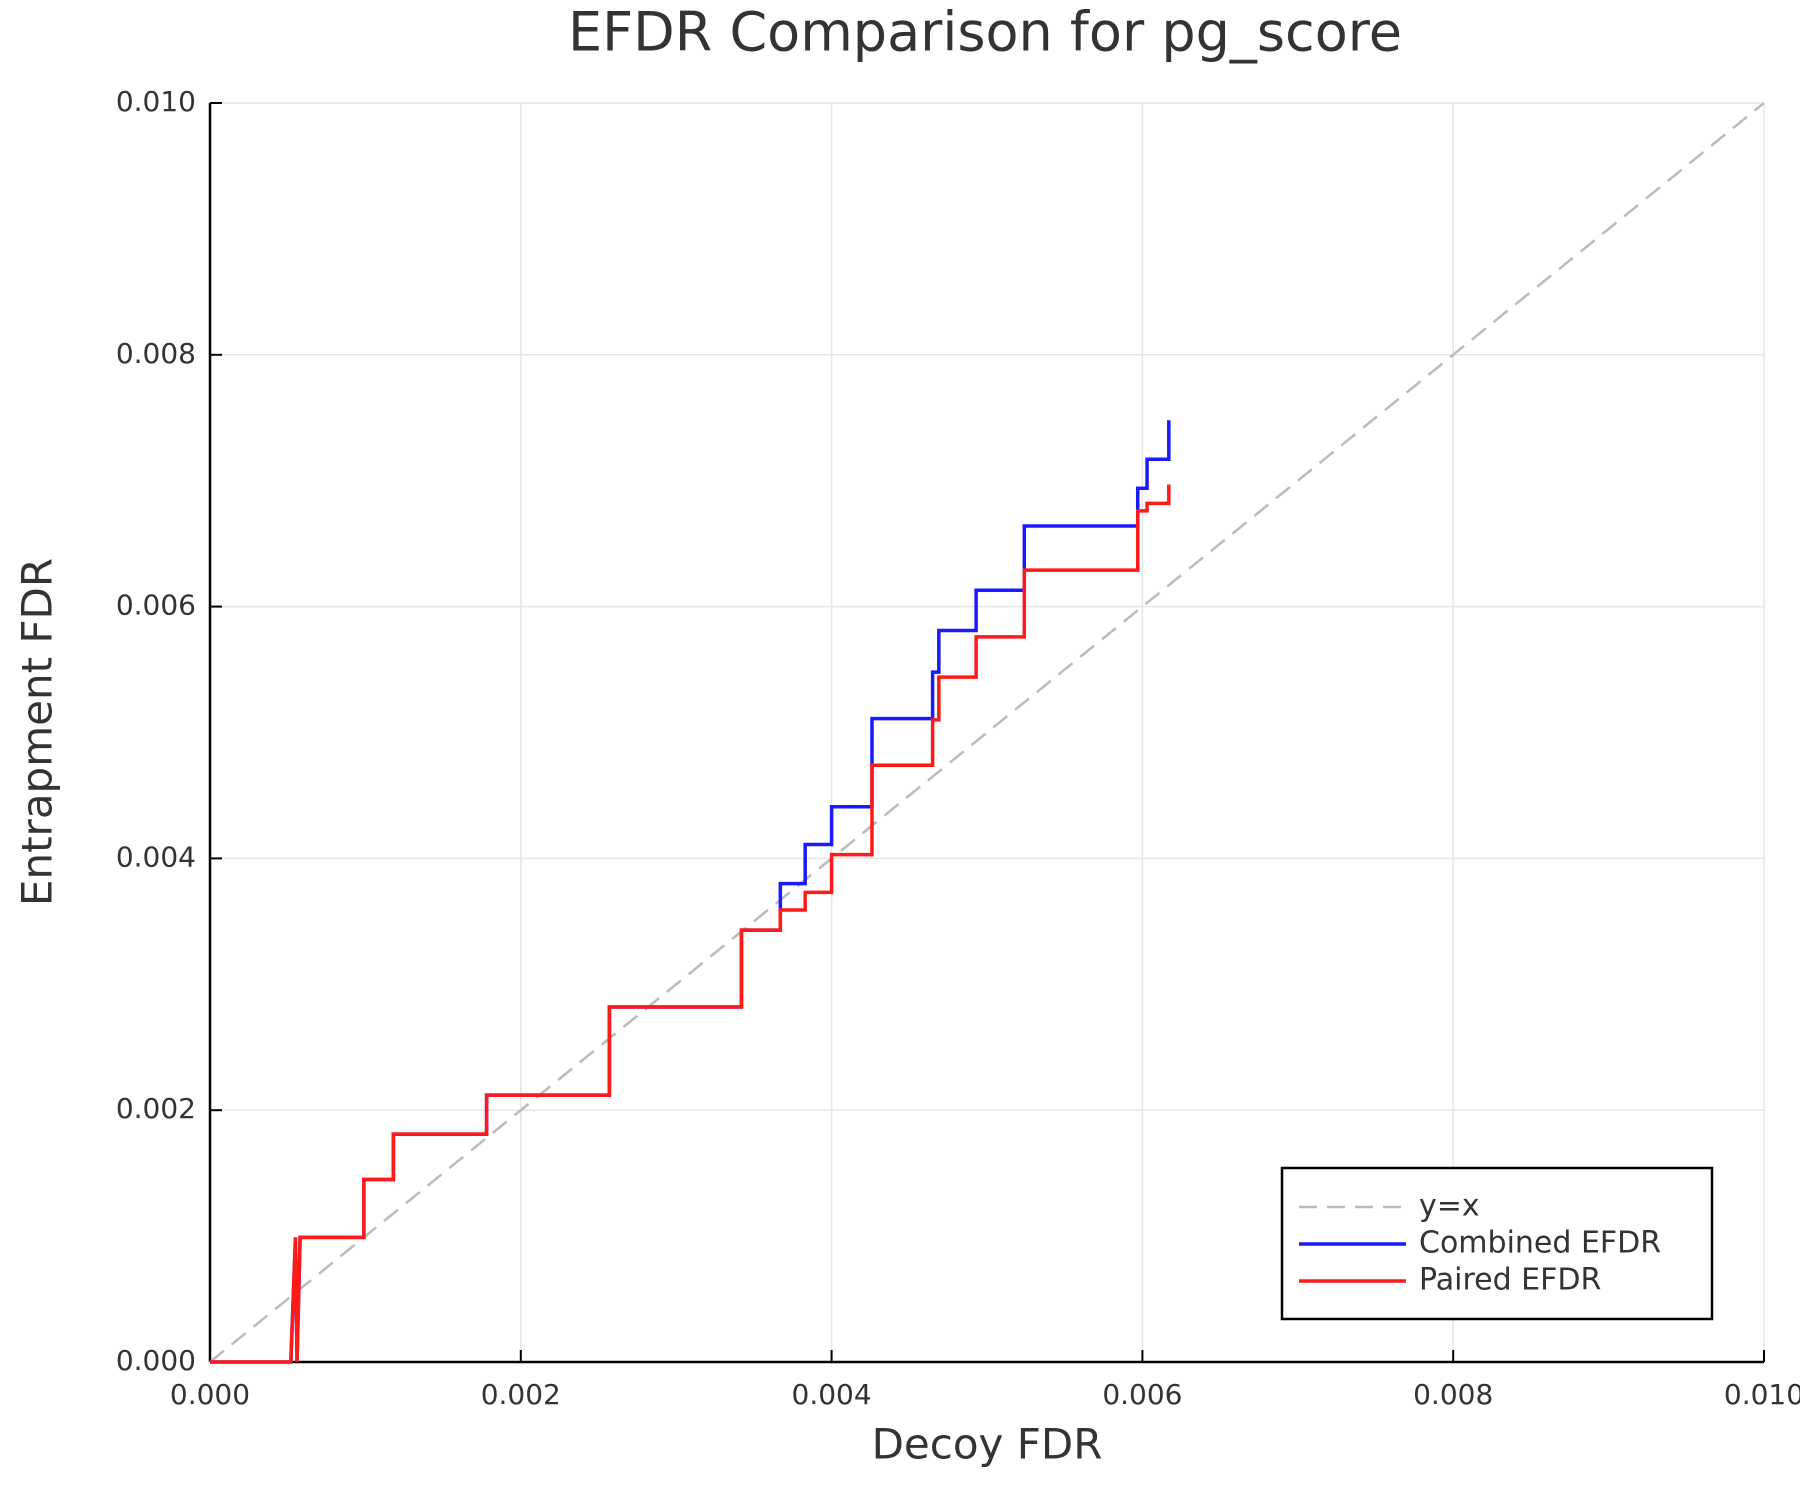 Image resolution: width=1800 pixels, height=1500 pixels. Describe the element at coordinates (156, 101) in the screenshot. I see `y-tick-label: 0.010` at that location.